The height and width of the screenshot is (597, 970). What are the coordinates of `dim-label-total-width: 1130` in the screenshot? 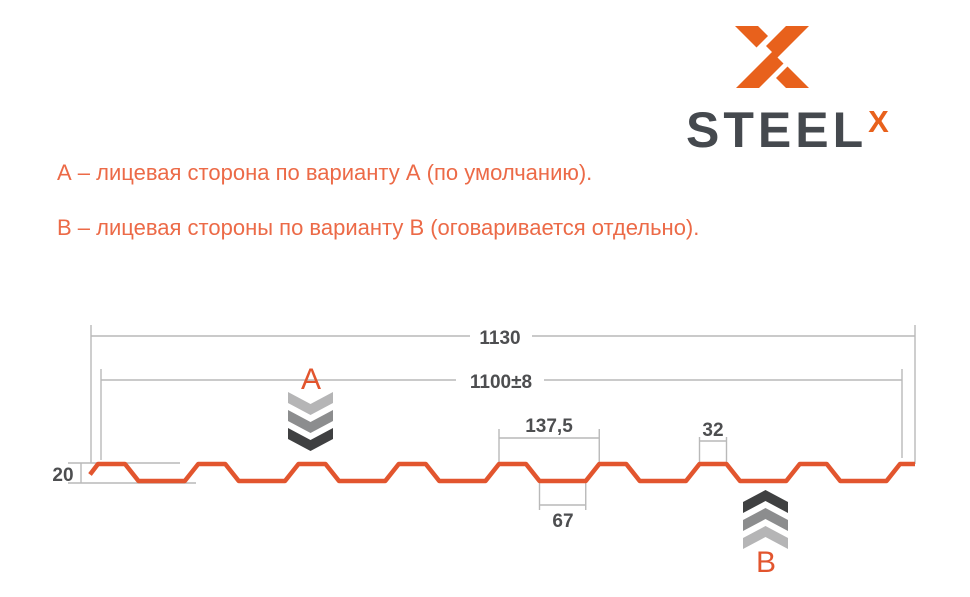 It's located at (499, 338).